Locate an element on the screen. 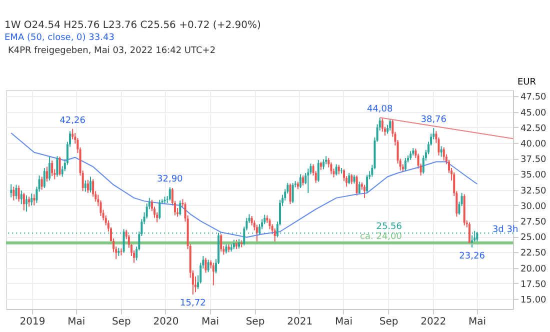 This screenshot has height=332, width=550. x-tick-label: 2021 is located at coordinates (300, 322).